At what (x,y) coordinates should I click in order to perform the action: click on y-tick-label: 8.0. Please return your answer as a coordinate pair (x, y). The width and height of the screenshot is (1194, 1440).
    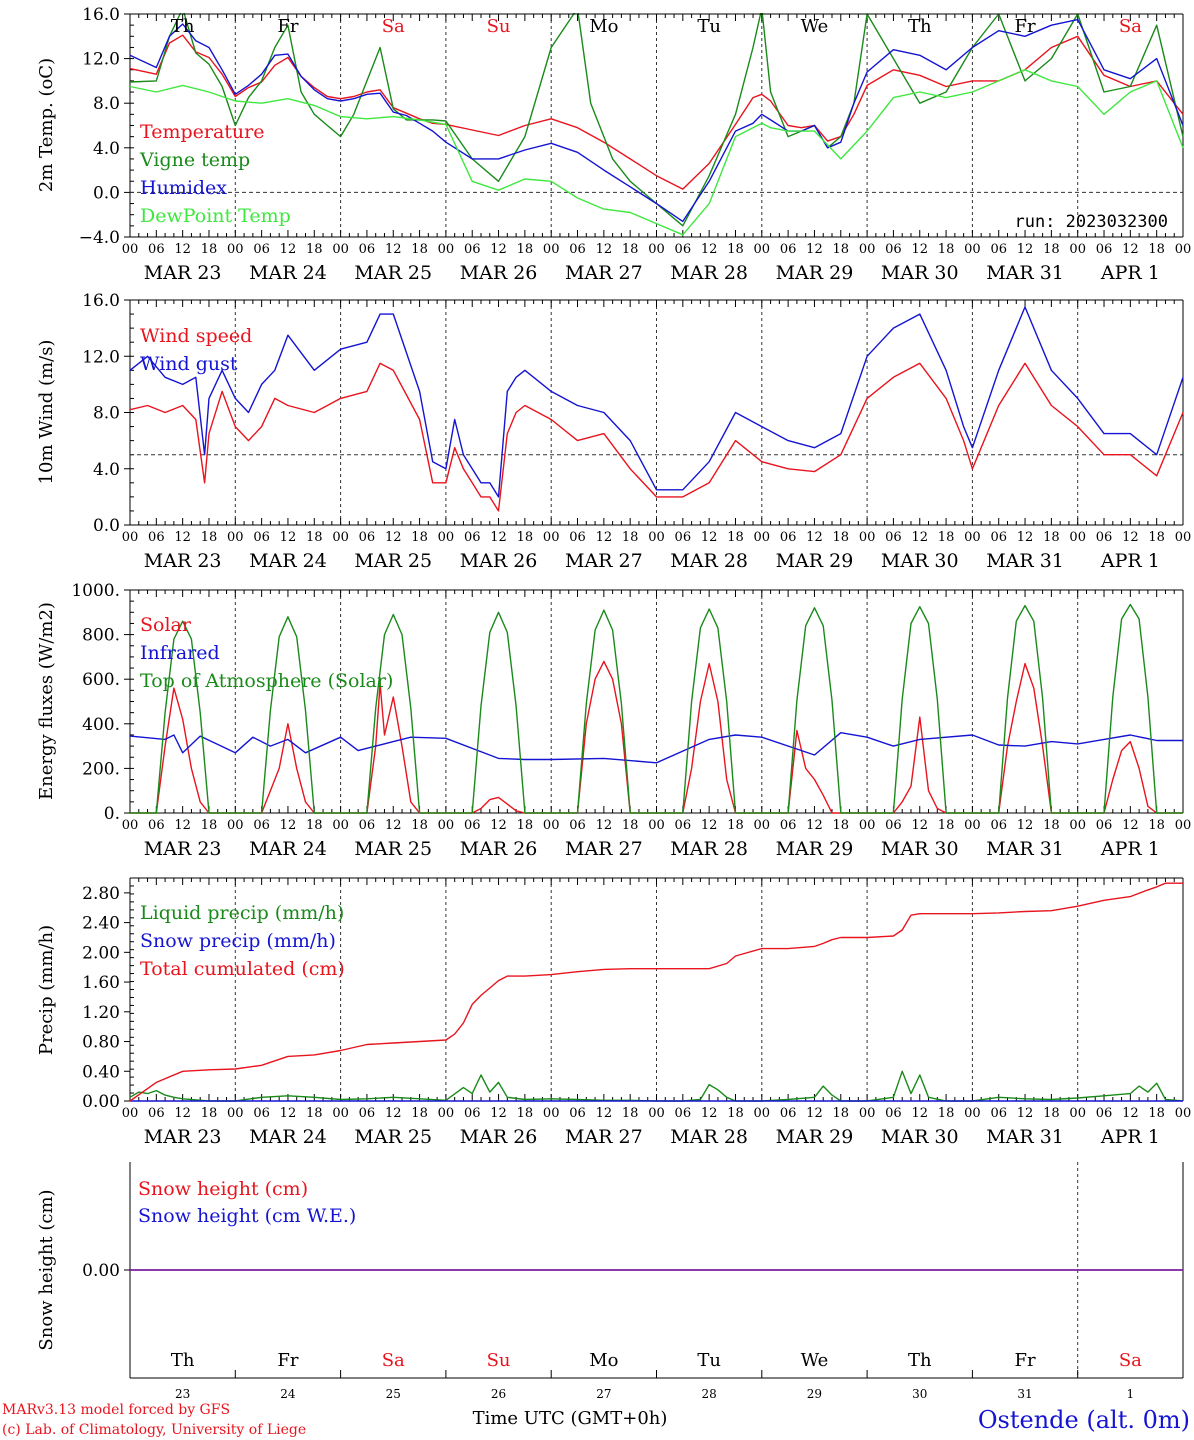
    Looking at the image, I should click on (106, 414).